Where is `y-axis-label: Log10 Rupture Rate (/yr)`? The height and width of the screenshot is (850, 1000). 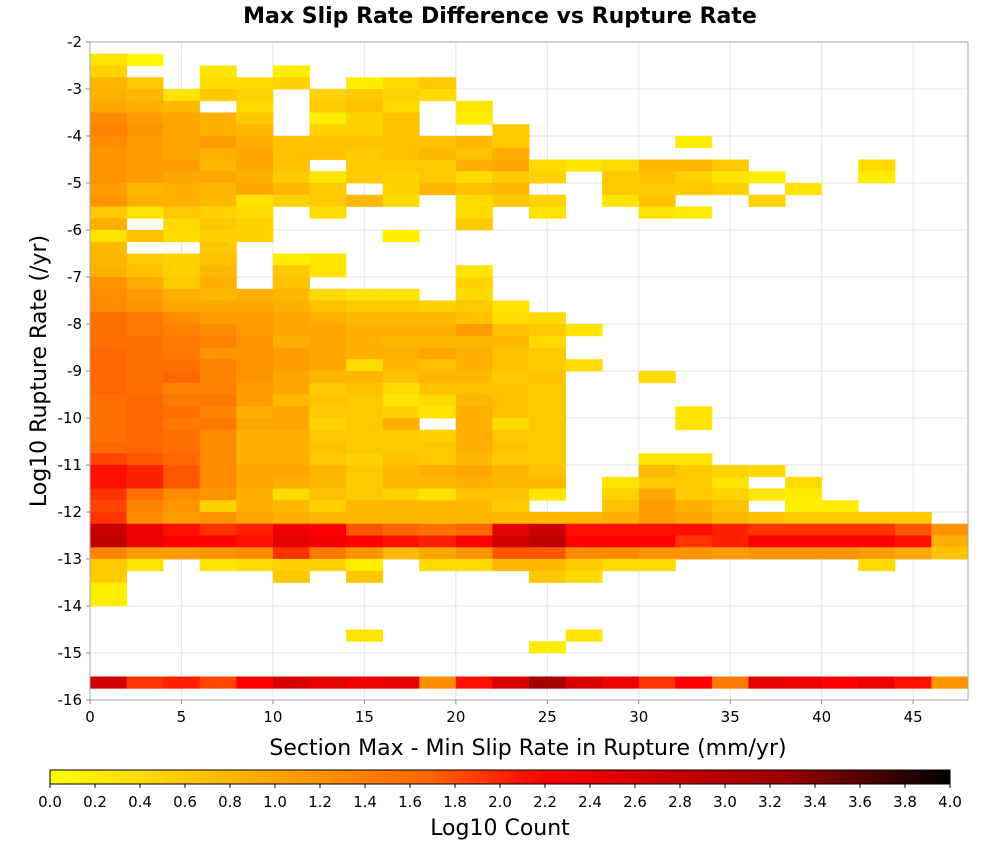
y-axis-label: Log10 Rupture Rate (/yr) is located at coordinates (39, 371).